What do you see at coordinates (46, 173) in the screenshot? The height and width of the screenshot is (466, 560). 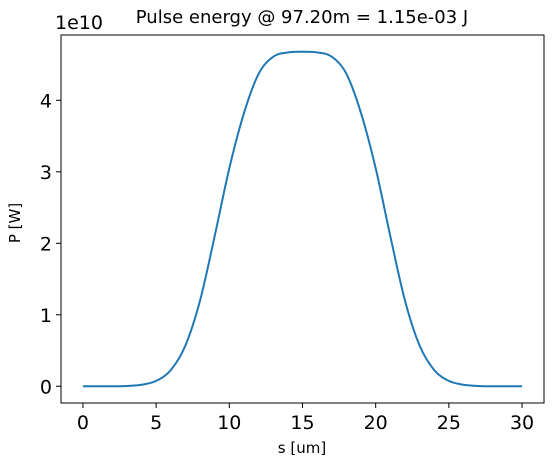 I see `y-tick-label-3: 3` at bounding box center [46, 173].